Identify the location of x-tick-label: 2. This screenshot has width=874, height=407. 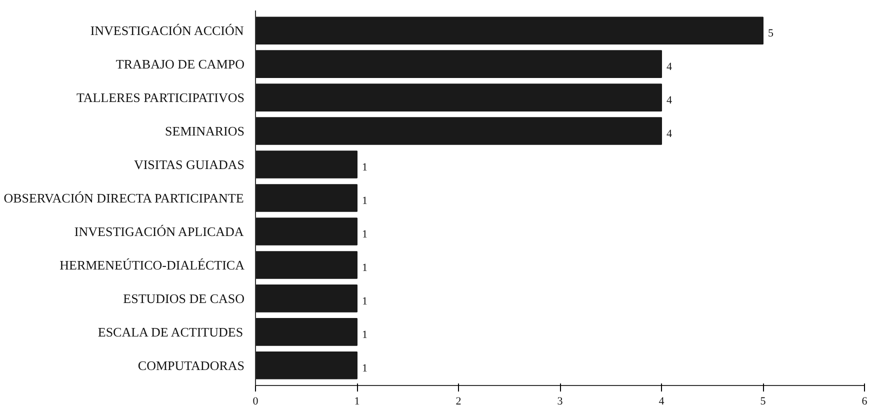
(459, 401).